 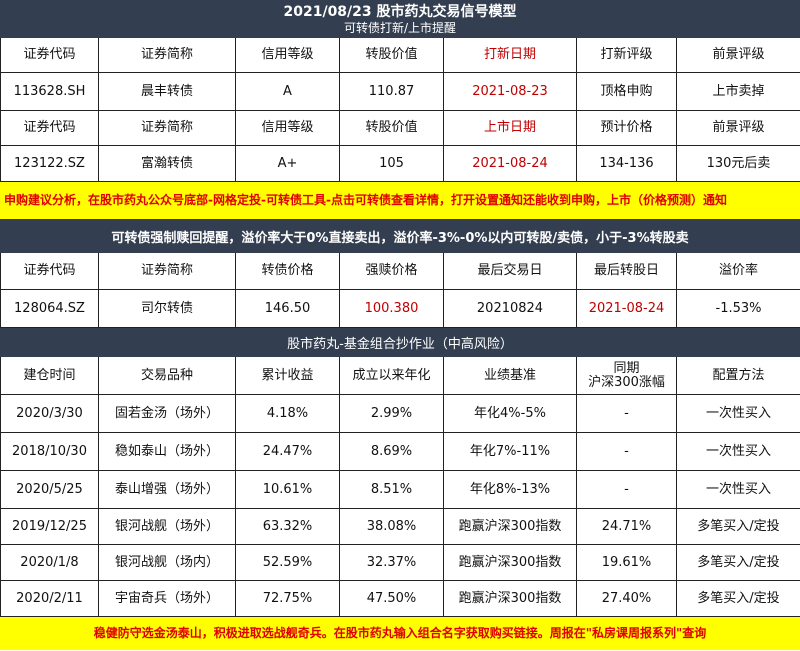 I want to click on table-cell: 顶格申购, so click(x=627, y=92).